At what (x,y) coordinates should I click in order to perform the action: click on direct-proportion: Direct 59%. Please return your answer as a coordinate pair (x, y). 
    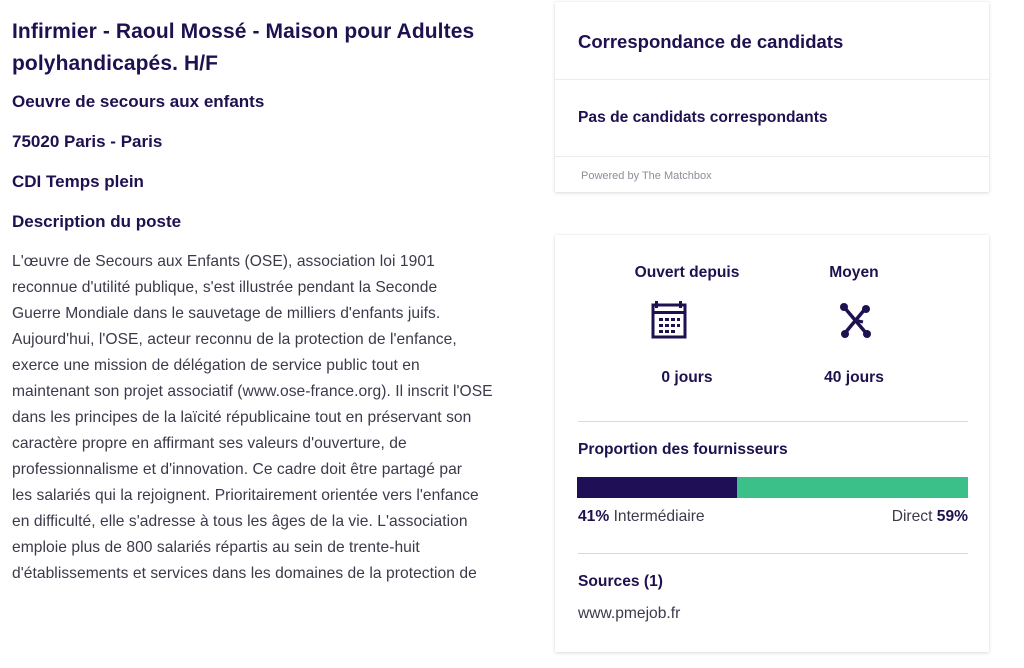
    Looking at the image, I should click on (930, 517).